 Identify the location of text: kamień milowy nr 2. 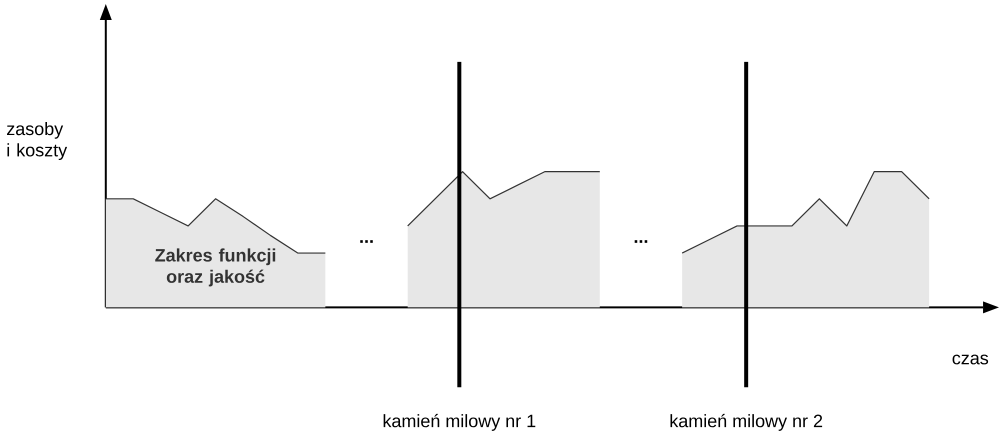
(746, 422).